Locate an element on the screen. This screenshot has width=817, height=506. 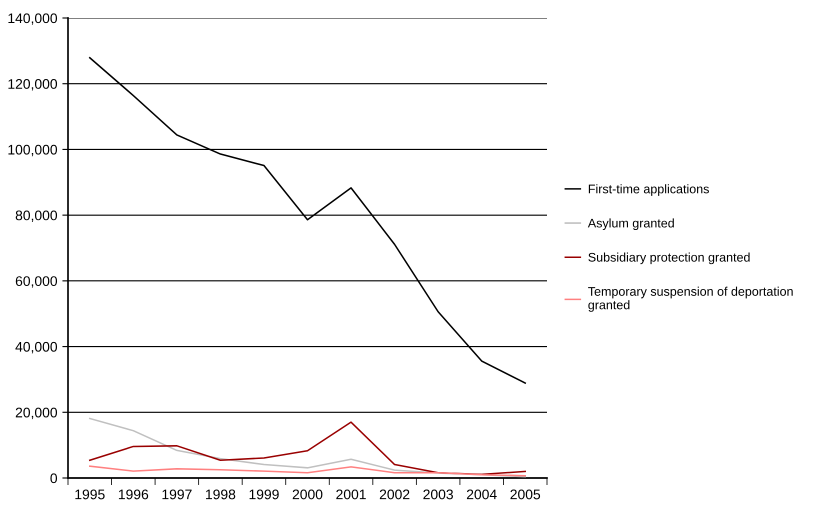
x-tick-label: 2003 is located at coordinates (438, 494).